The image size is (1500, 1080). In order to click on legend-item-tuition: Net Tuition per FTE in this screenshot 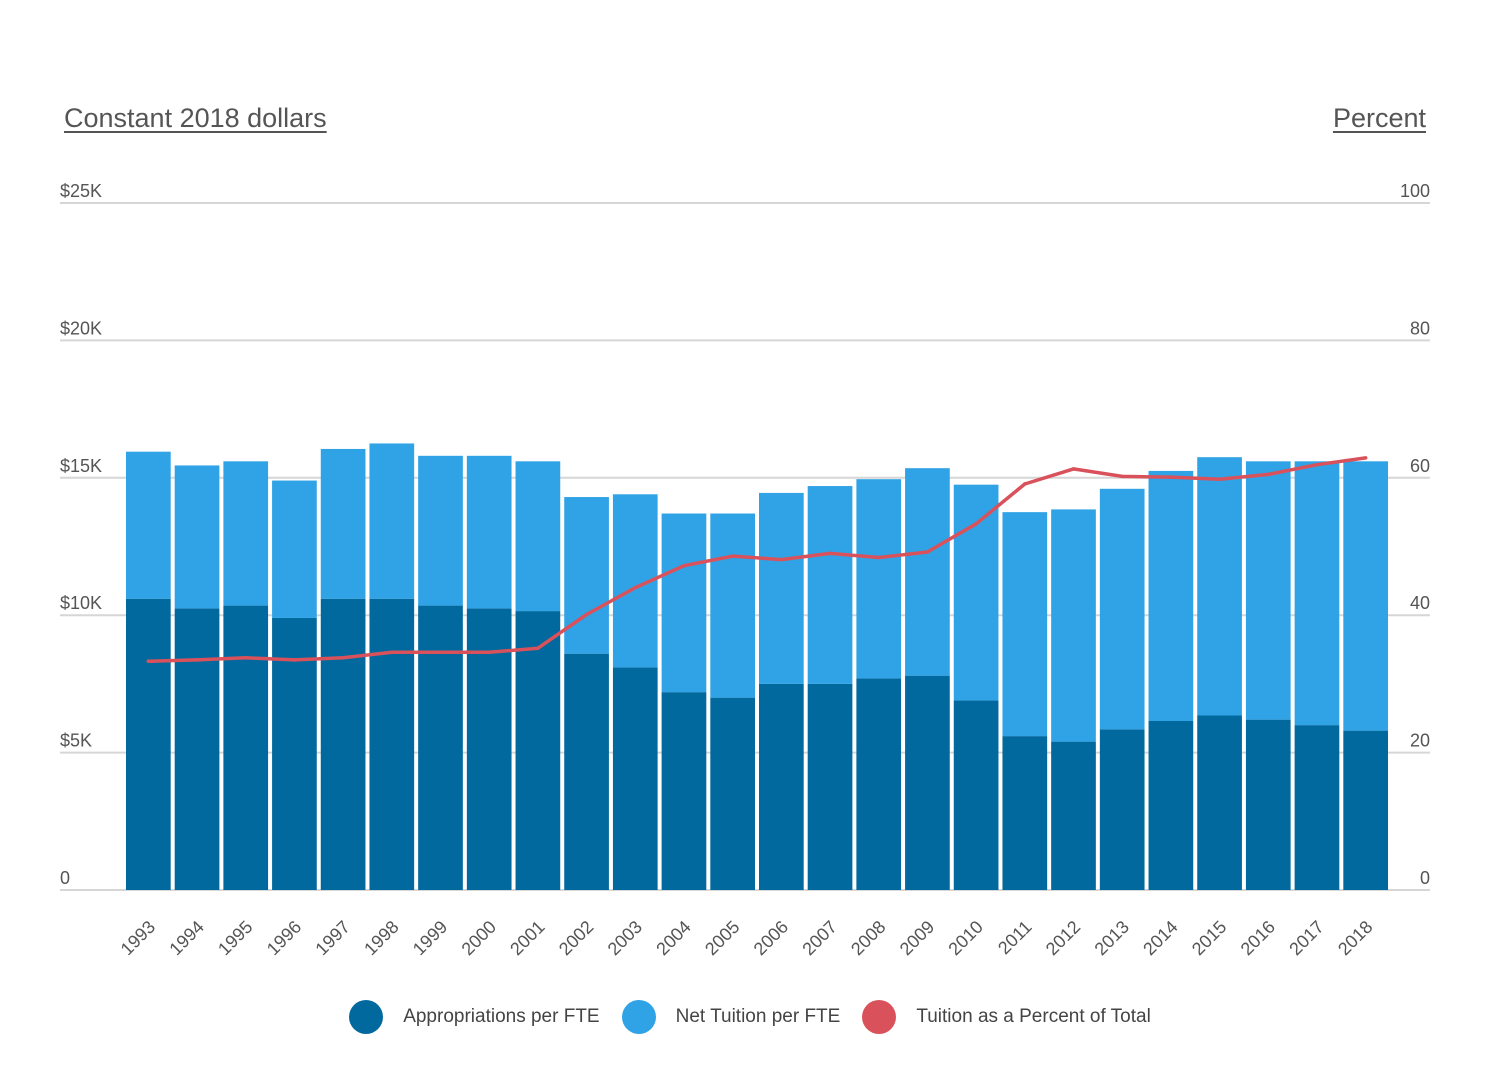, I will do `click(730, 1017)`.